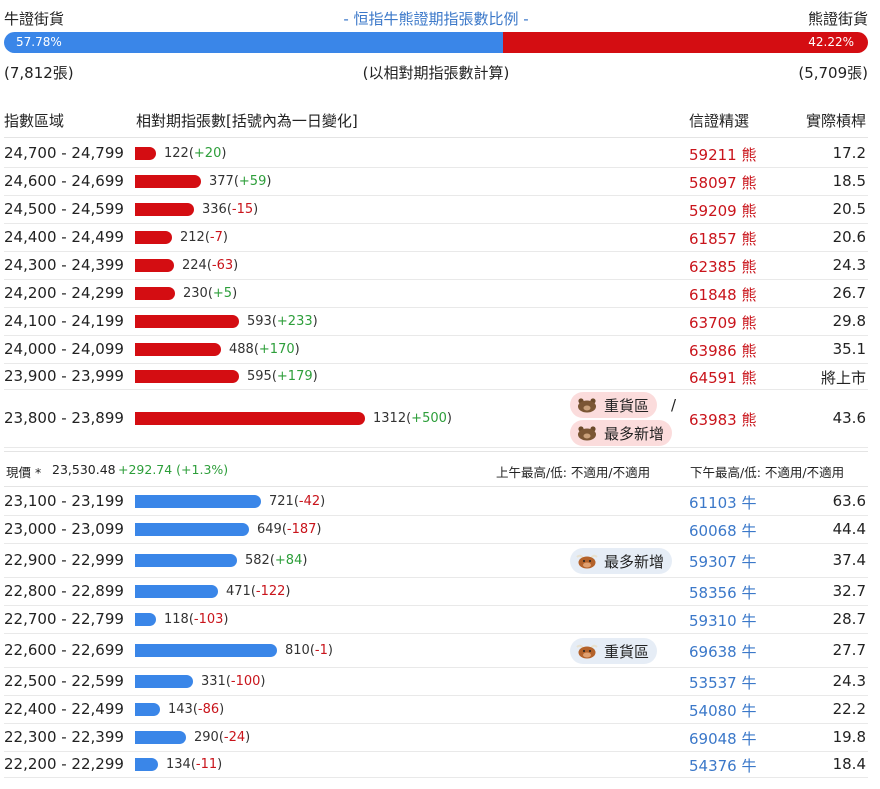 Image resolution: width=880 pixels, height=789 pixels. Describe the element at coordinates (436, 682) in the screenshot. I see `table-row: 22,500 - 22,599 331(-100) 53537 牛 24.3` at that location.